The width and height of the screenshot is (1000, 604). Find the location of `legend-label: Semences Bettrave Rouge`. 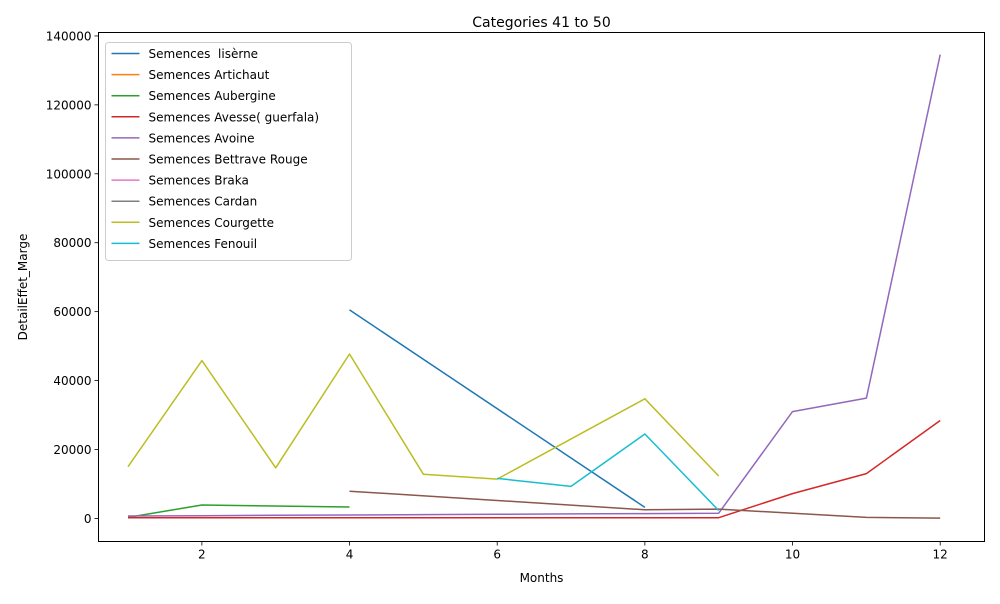

legend-label: Semences Bettrave Rouge is located at coordinates (228, 160).